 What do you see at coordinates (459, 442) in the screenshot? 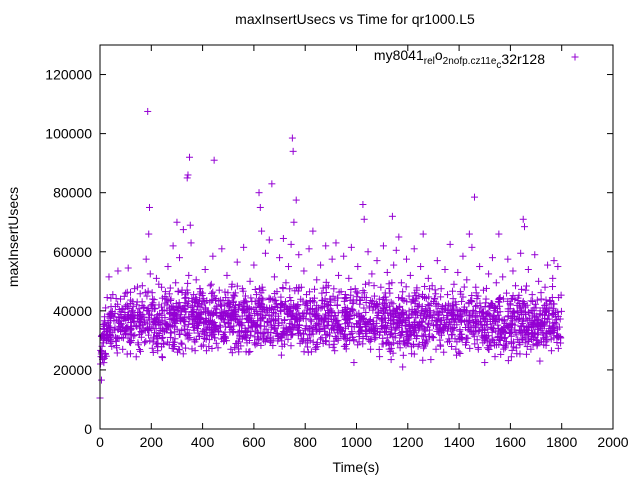
I see `x-tick-label: 1400` at bounding box center [459, 442].